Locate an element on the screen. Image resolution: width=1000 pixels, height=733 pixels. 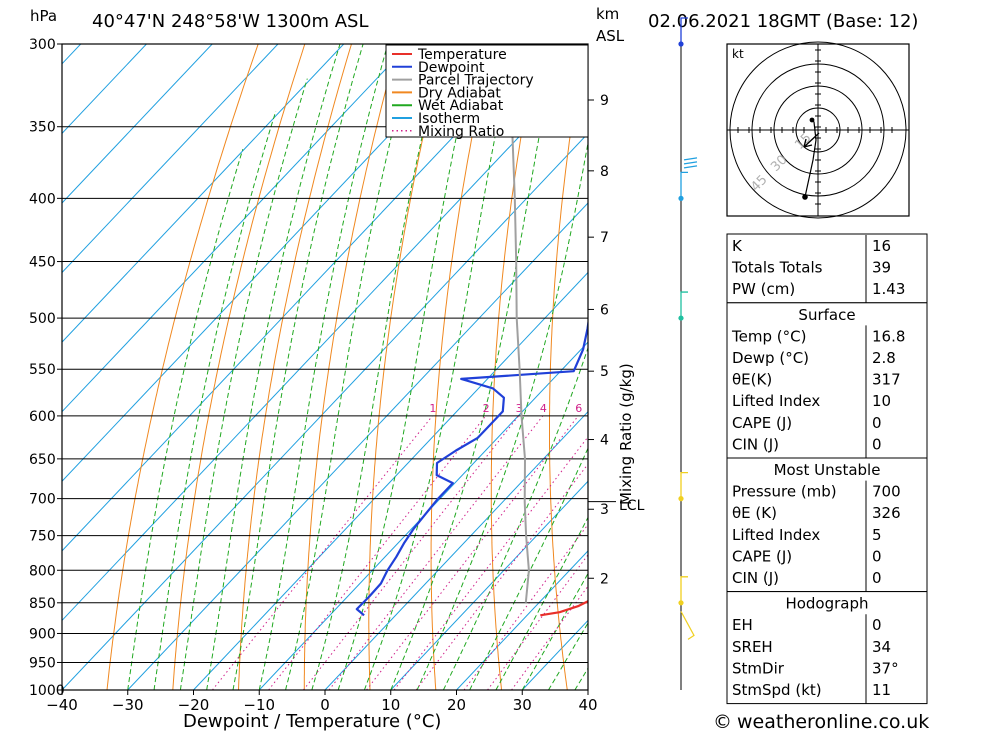
stability-indices-table: K 16 Totals Totals 39 PW (cm) 1.43 is located at coordinates (827, 268).